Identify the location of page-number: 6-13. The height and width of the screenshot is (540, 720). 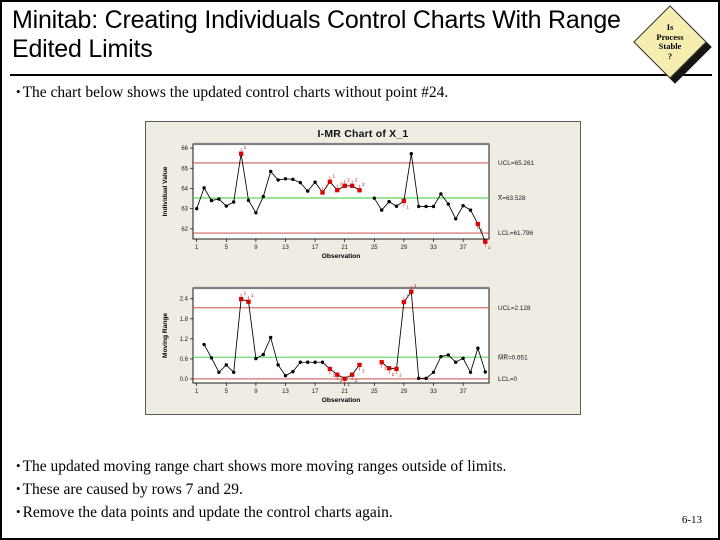
(691, 520).